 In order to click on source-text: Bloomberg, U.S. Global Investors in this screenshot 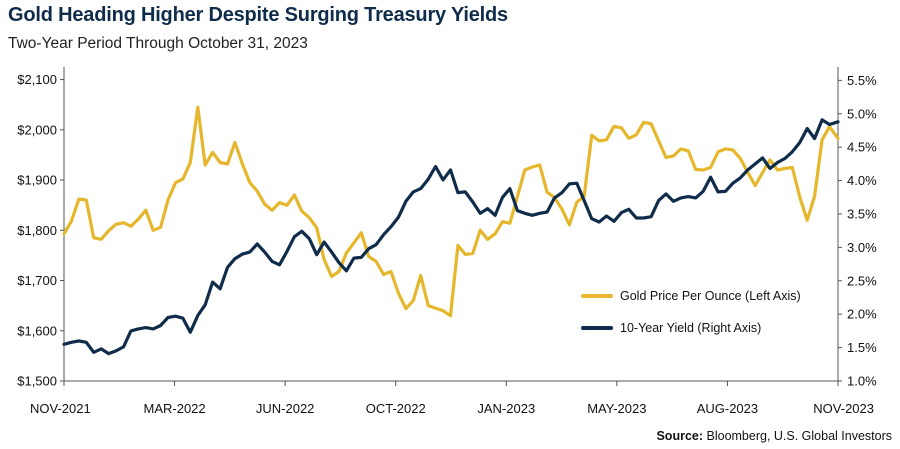, I will do `click(799, 436)`.